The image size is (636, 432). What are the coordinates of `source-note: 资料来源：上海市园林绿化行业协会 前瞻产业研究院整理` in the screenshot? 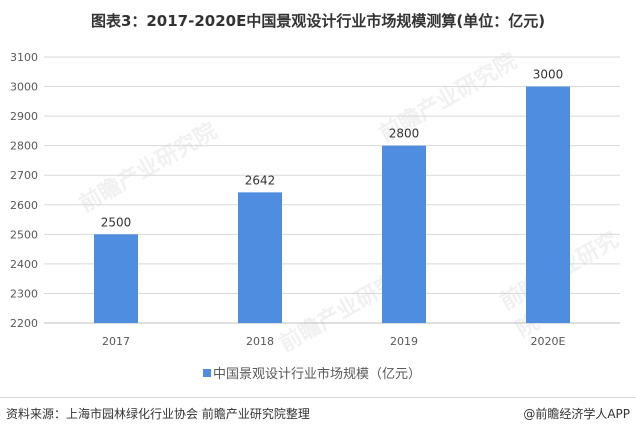 It's located at (158, 414).